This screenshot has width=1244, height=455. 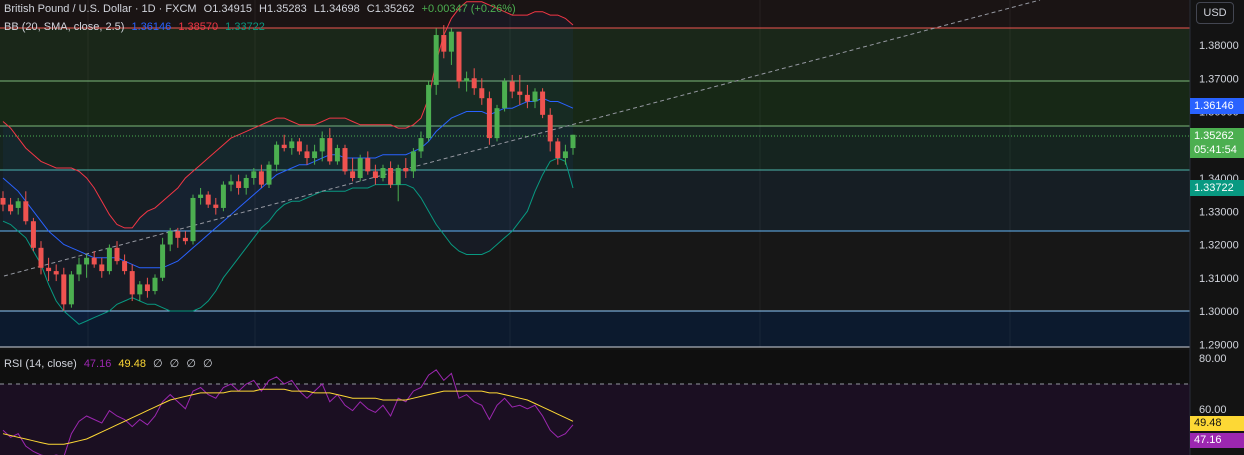 What do you see at coordinates (1217, 188) in the screenshot?
I see `bb-lower-tag: 1.33722` at bounding box center [1217, 188].